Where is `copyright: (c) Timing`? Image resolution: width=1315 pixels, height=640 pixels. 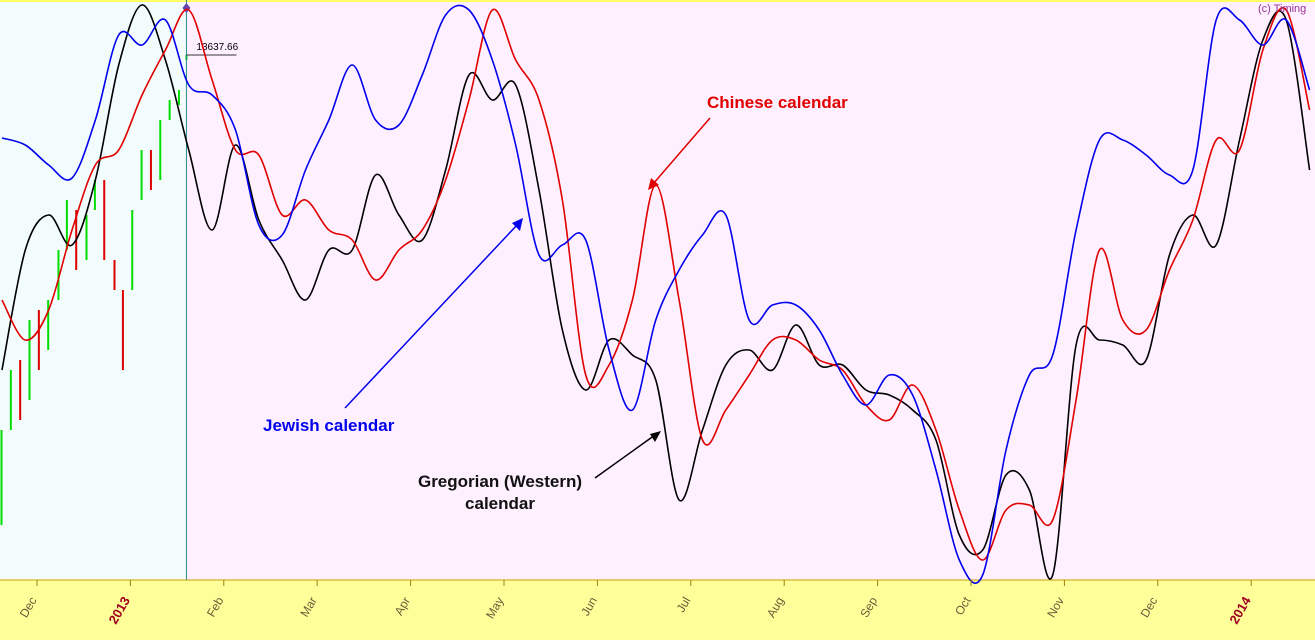
copyright: (c) Timing is located at coordinates (1282, 9).